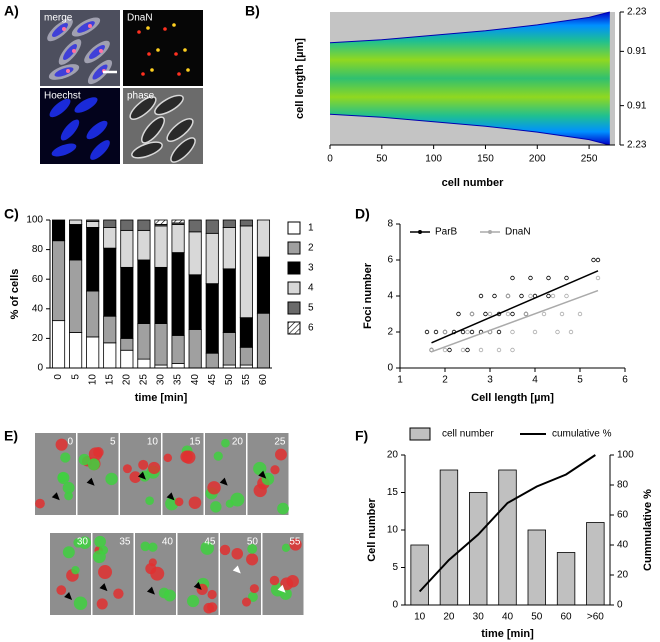 This screenshot has height=642, width=660. Describe the element at coordinates (400, 380) in the screenshot. I see `x-tick-label: 1` at that location.